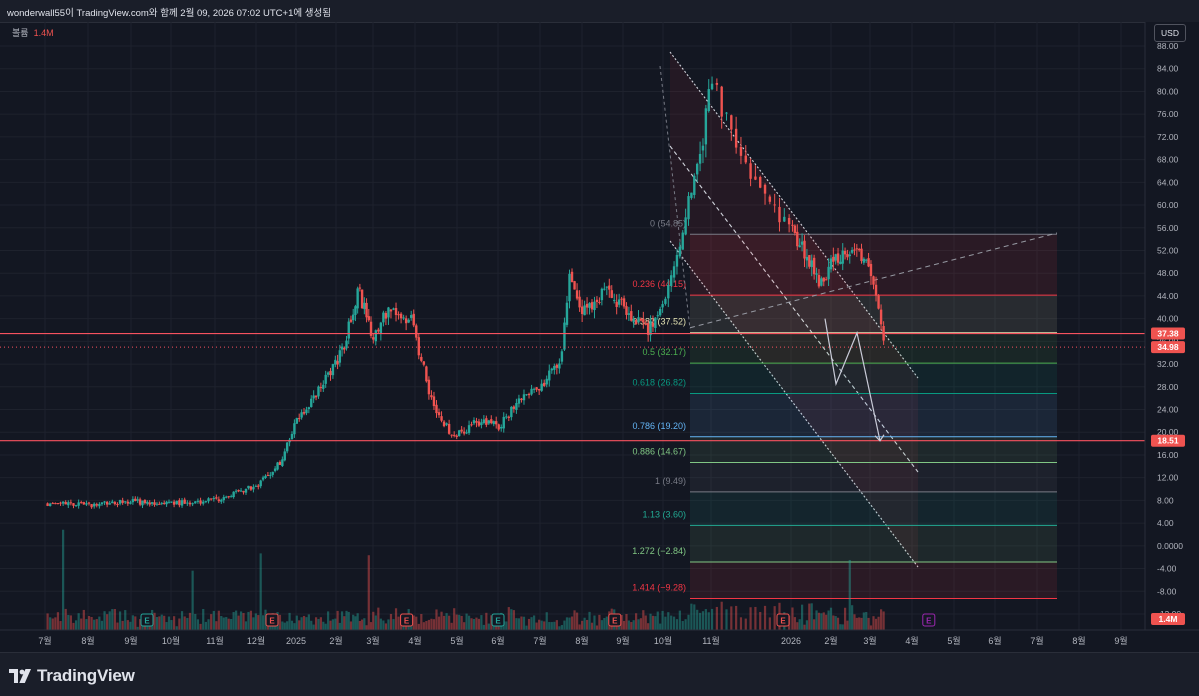 The image size is (1199, 696). I want to click on fib-trend-line, so click(675, 197).